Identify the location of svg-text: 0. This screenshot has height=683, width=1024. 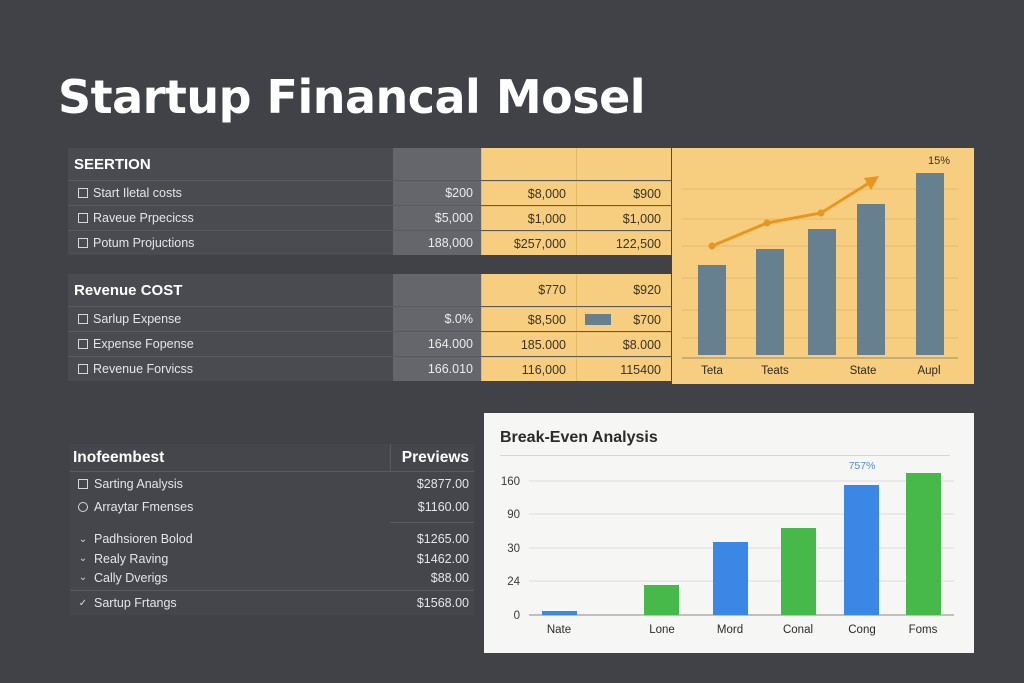
(517, 616).